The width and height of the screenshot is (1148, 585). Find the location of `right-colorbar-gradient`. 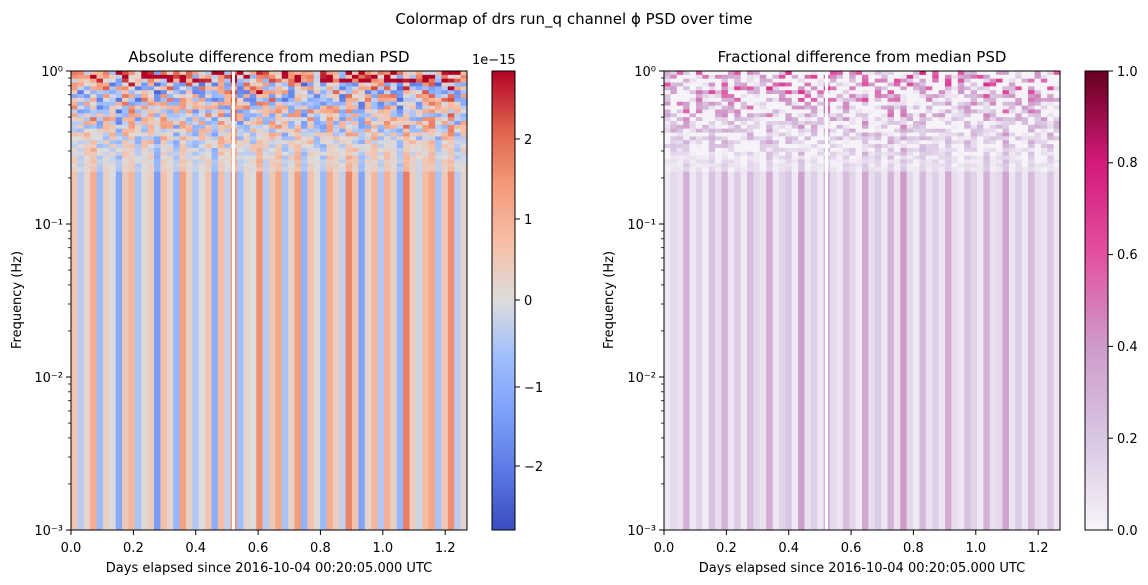

right-colorbar-gradient is located at coordinates (1096, 300).